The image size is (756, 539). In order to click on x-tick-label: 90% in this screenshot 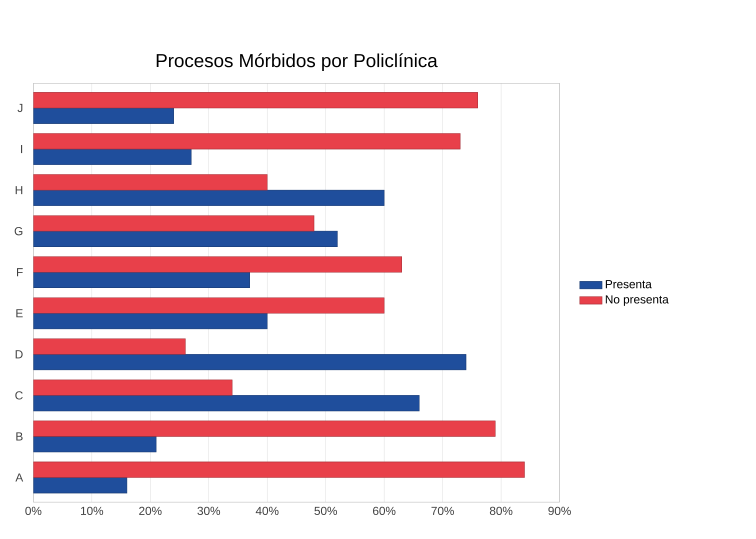, I will do `click(559, 510)`.